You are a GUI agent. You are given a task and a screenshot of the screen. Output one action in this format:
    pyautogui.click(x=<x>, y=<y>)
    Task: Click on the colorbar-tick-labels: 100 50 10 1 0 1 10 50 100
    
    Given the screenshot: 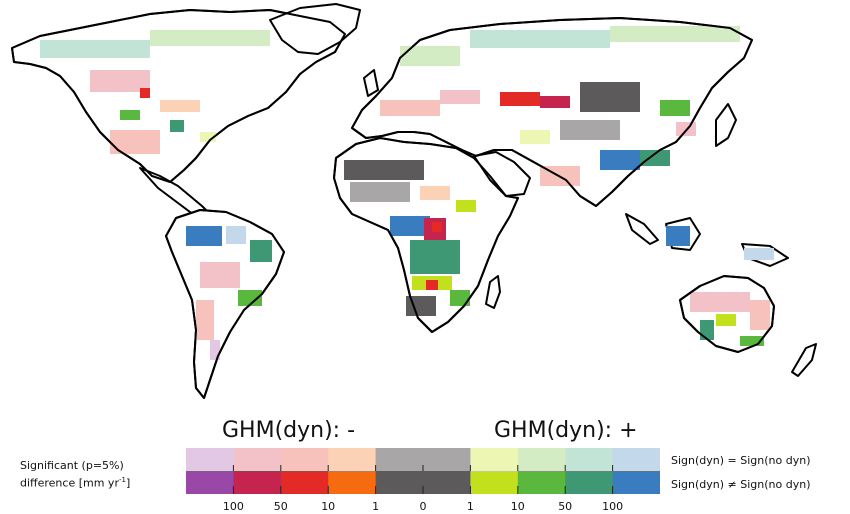 What is the action you would take?
    pyautogui.click(x=423, y=507)
    